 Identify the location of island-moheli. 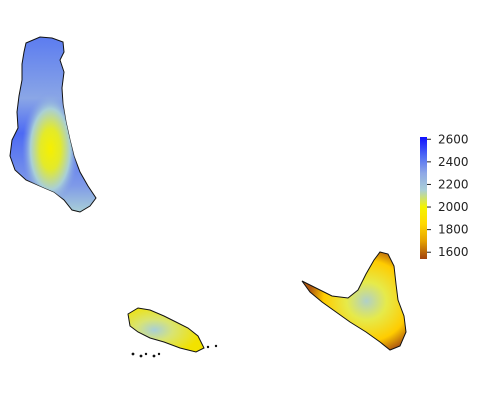
(172, 332).